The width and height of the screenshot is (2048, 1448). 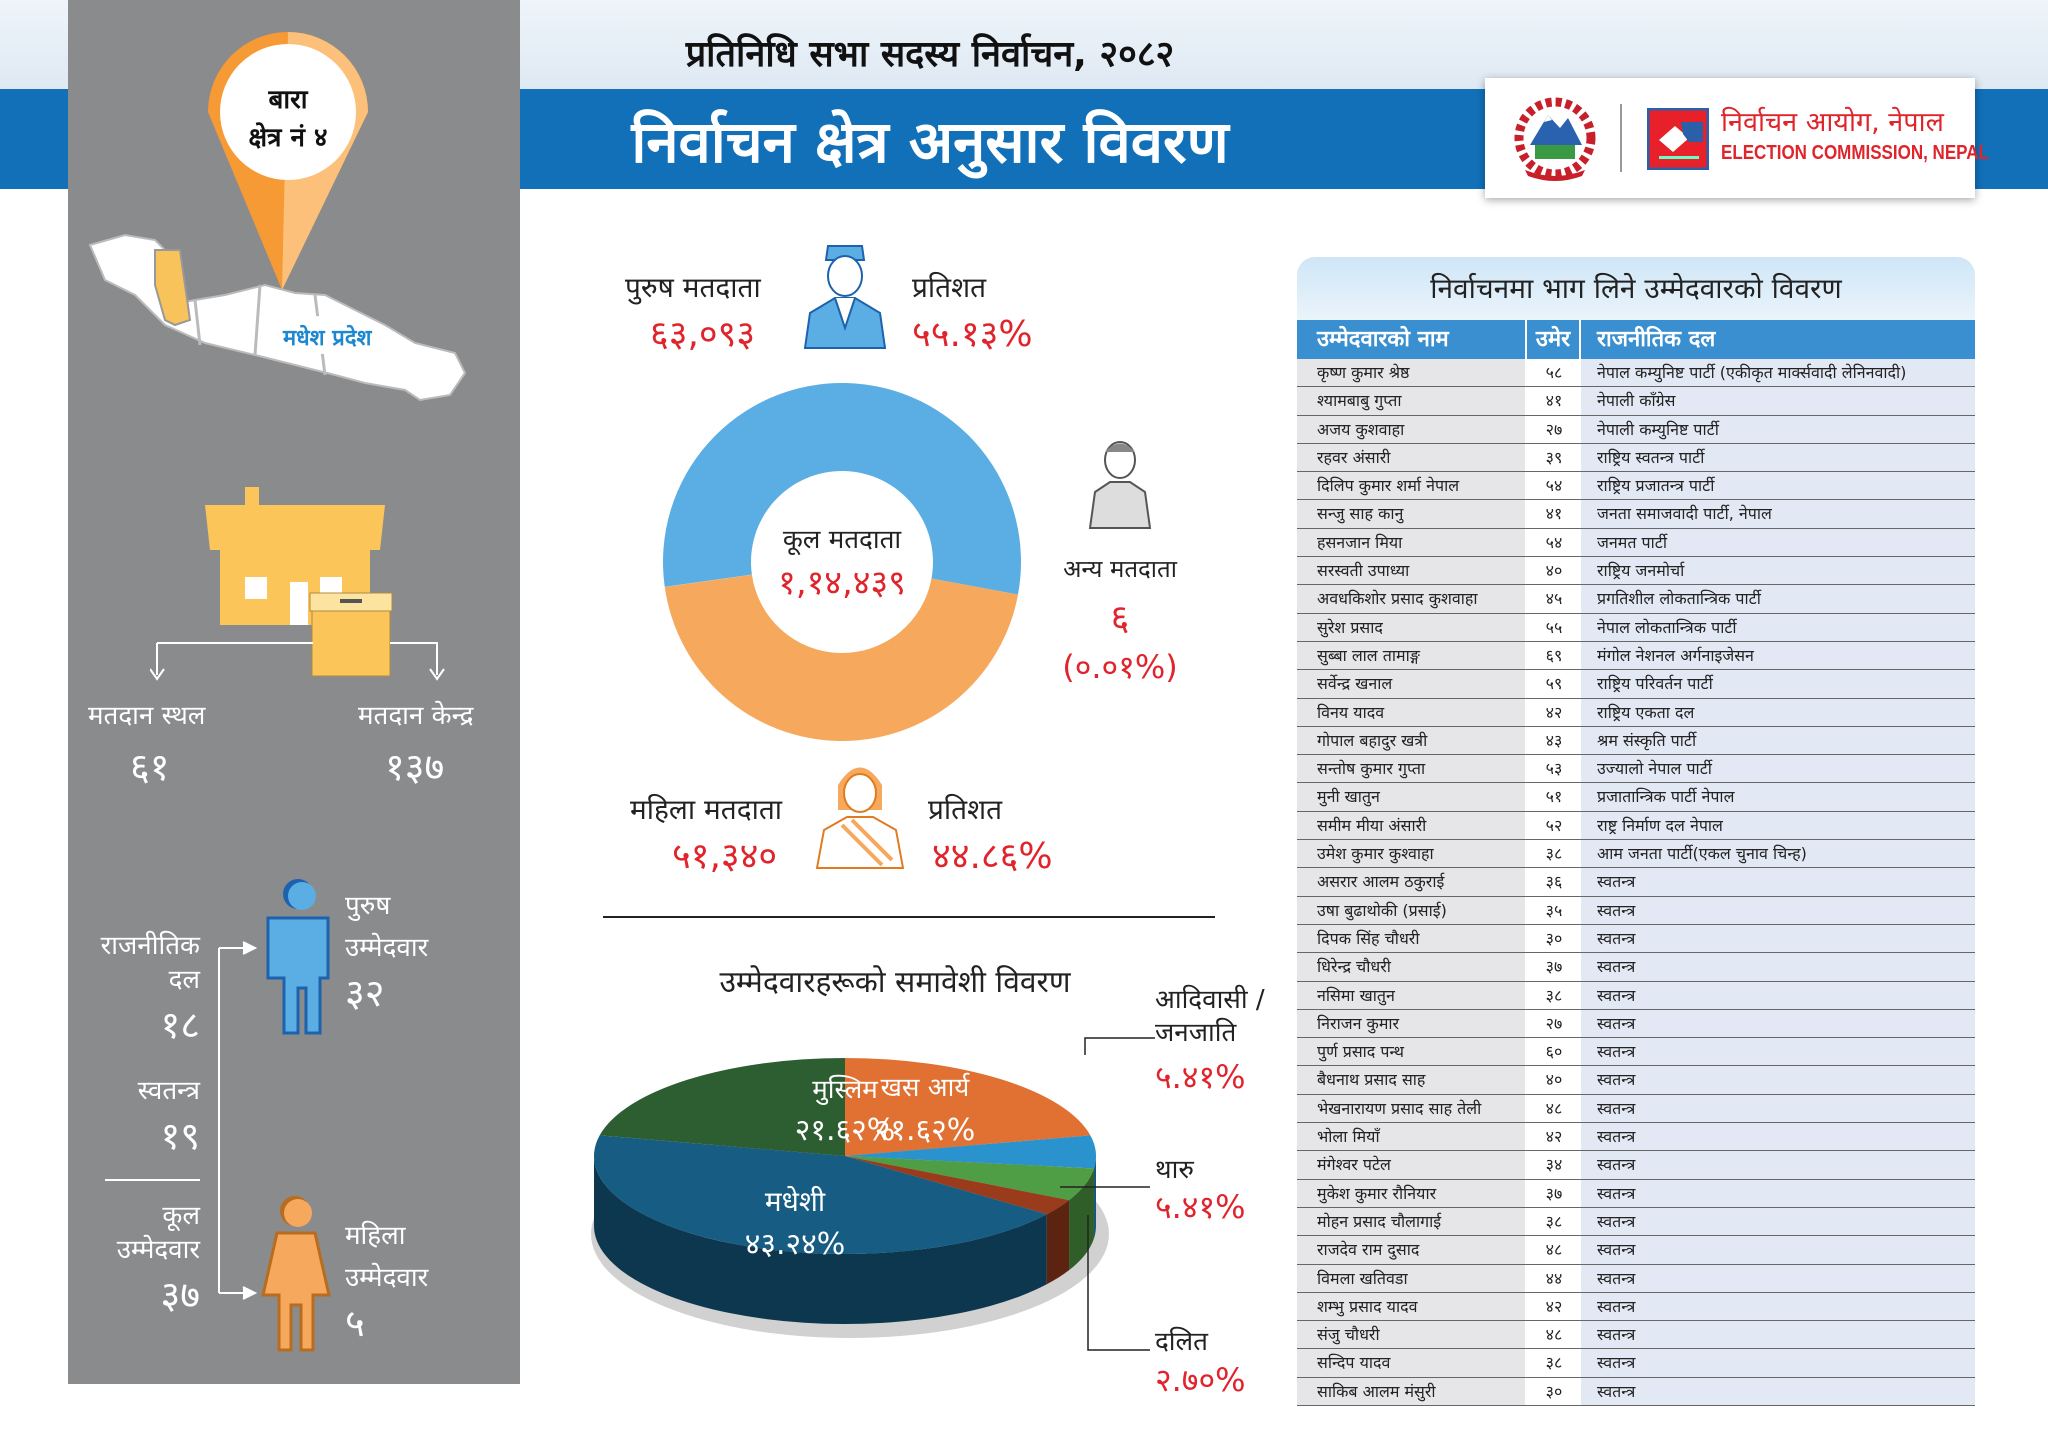 I want to click on candidate-age: ६०, so click(x=1553, y=1052).